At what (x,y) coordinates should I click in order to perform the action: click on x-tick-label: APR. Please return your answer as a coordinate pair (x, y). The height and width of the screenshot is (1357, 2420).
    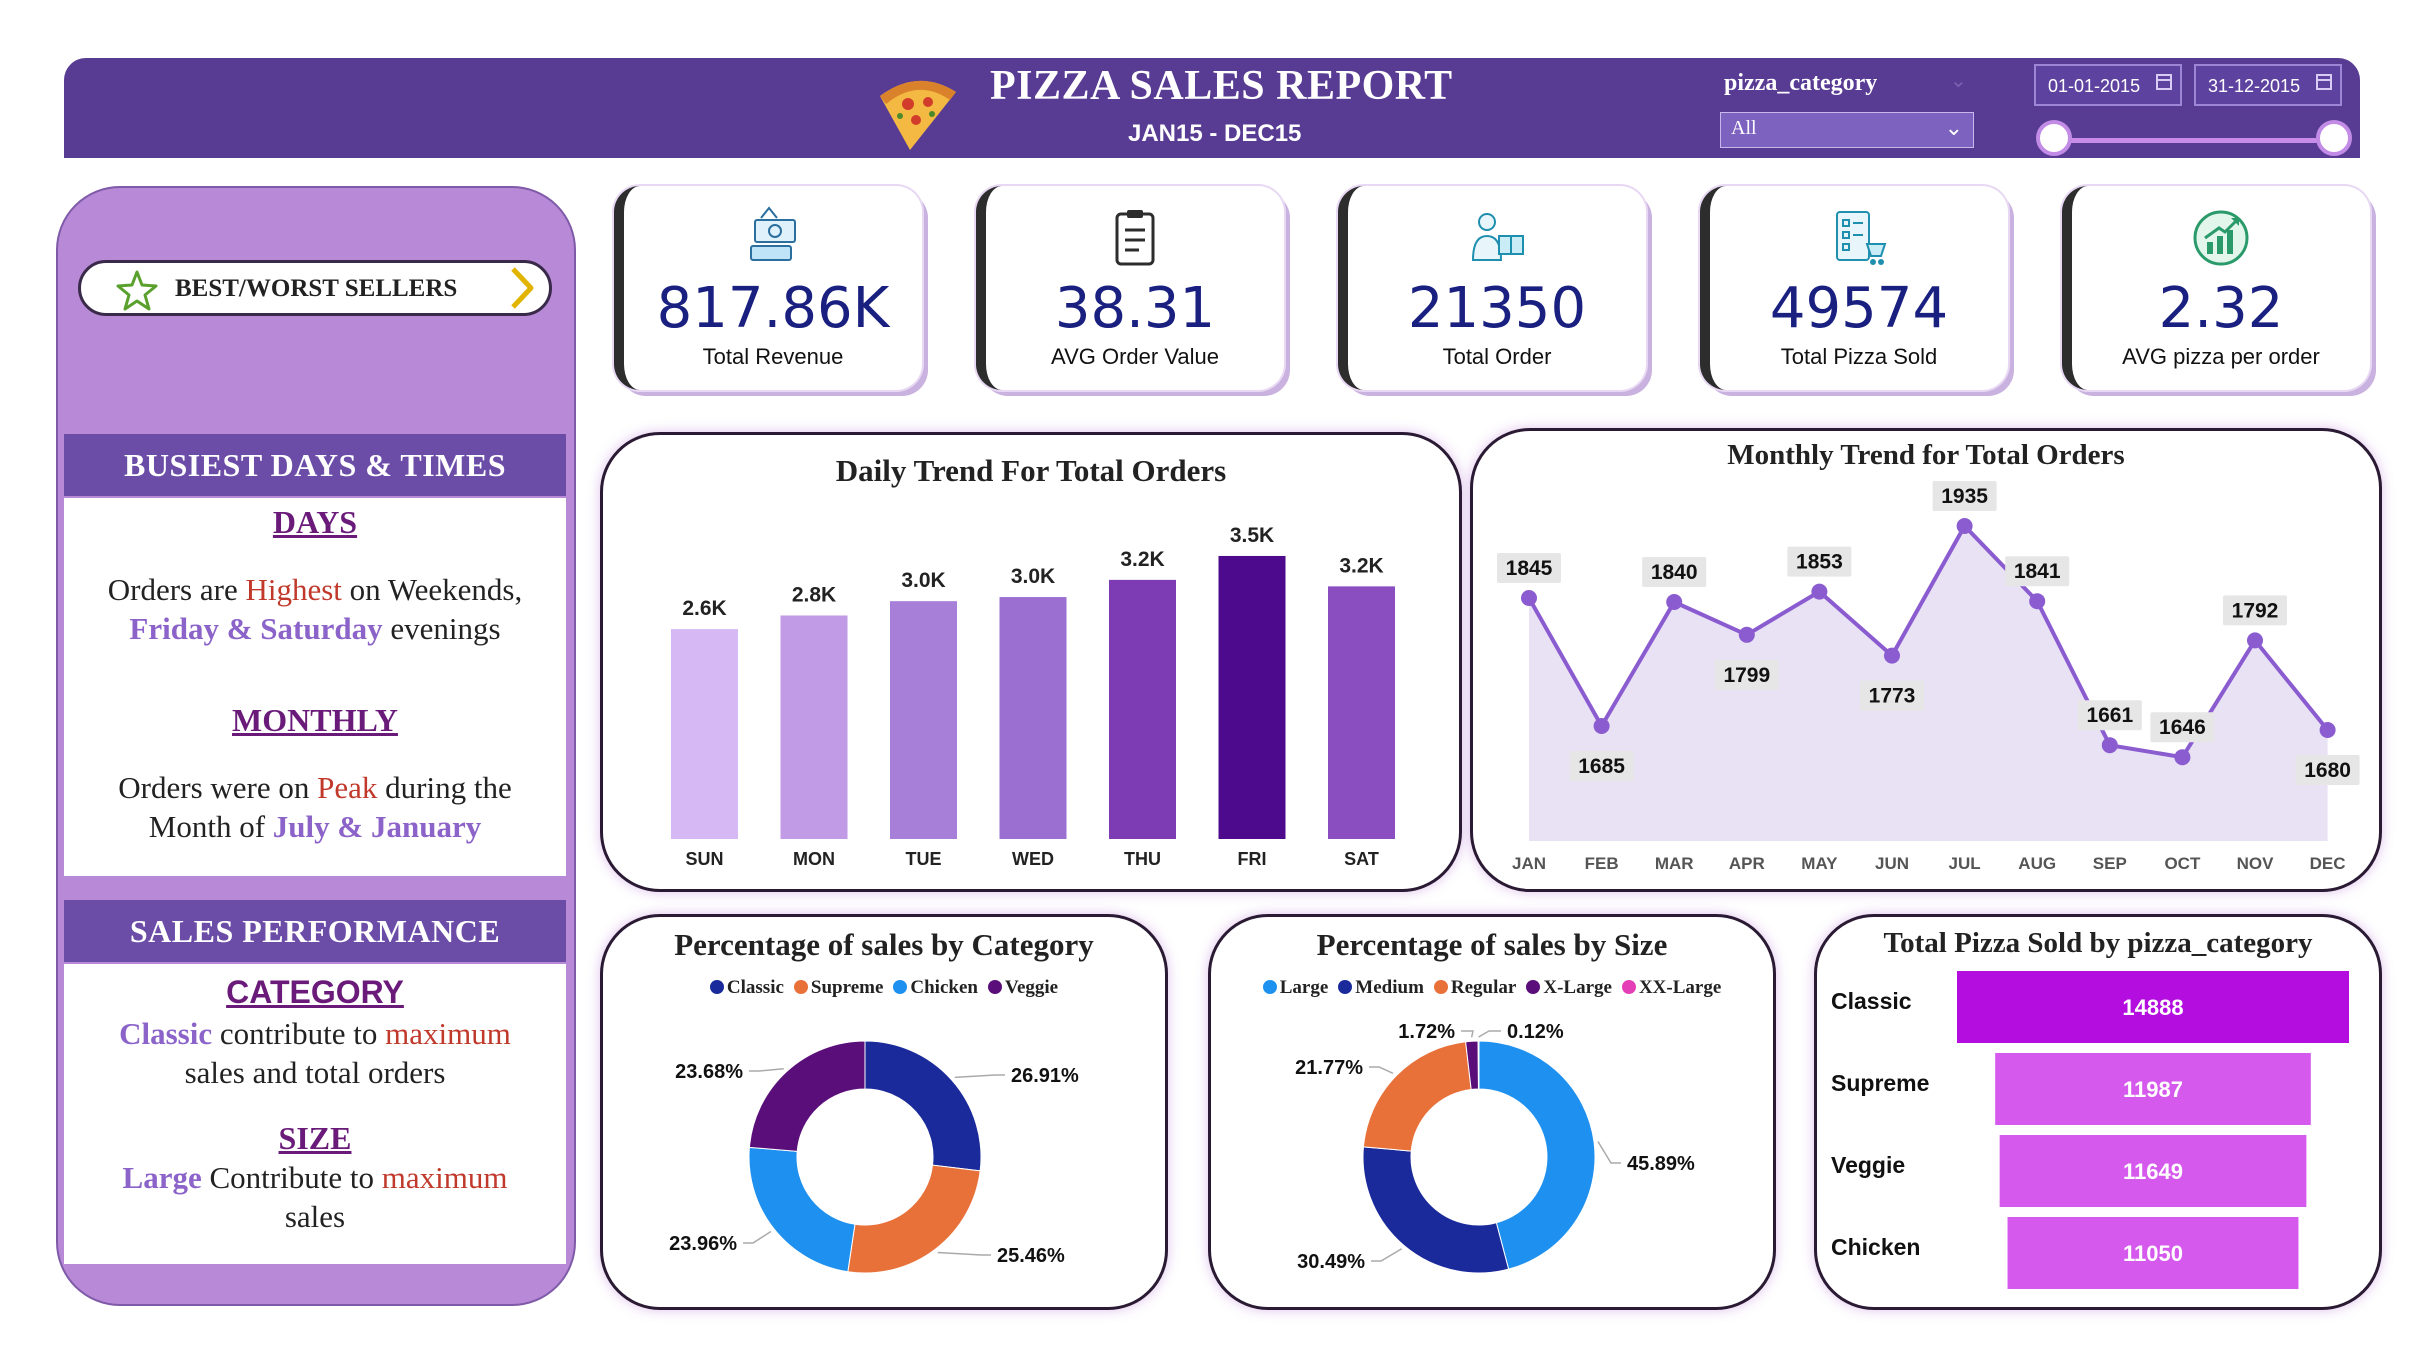
    Looking at the image, I should click on (1747, 863).